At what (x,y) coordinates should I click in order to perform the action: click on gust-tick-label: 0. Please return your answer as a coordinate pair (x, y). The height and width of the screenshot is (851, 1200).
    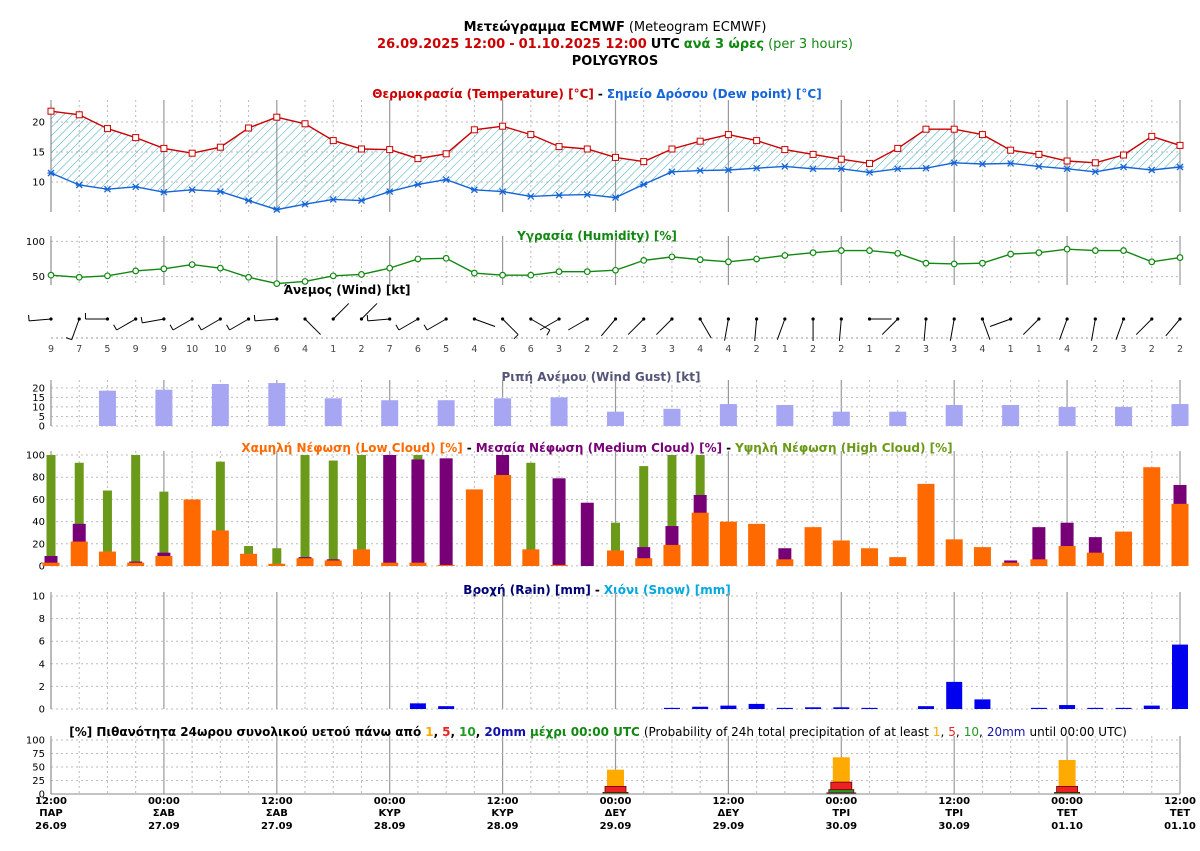
    Looking at the image, I should click on (42, 427).